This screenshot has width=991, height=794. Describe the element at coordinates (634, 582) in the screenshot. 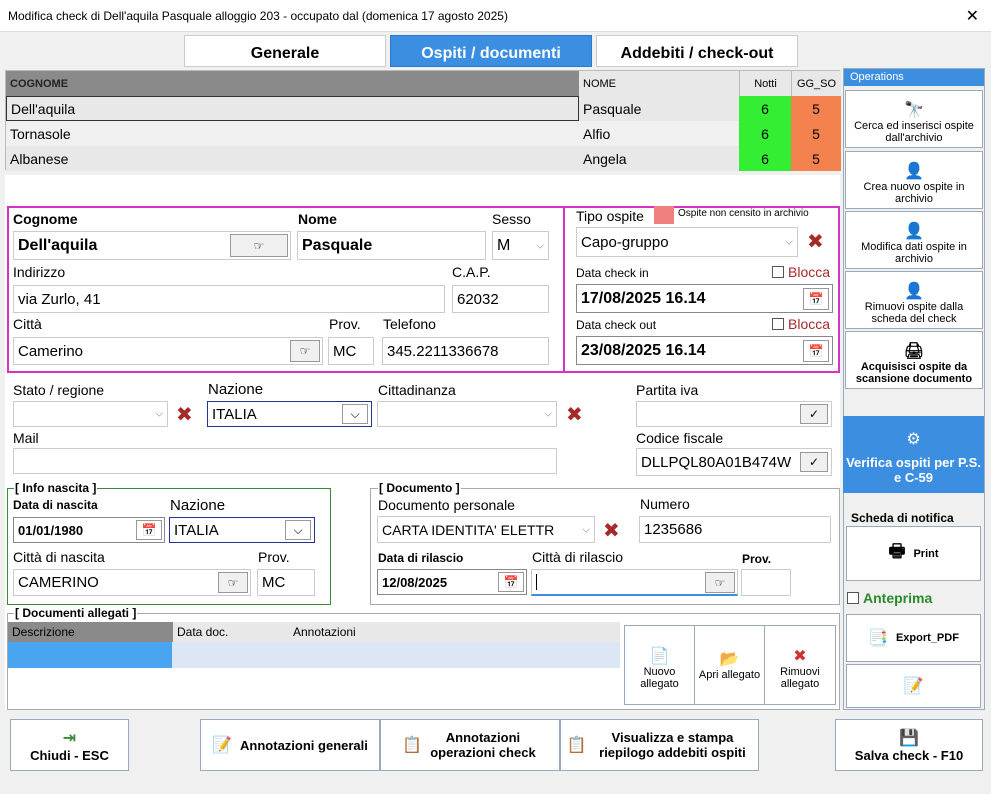

I see `rilascio-citta-input: ☞` at that location.